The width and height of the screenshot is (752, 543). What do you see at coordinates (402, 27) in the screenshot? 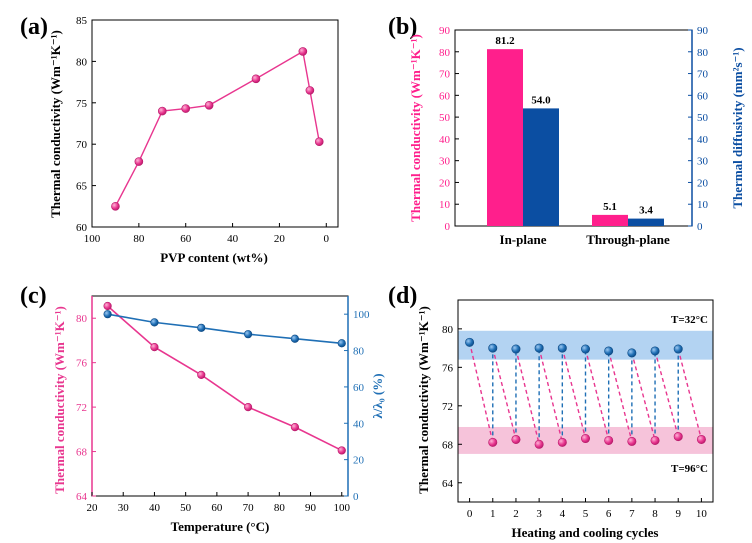
I see `panel-b-label: (b)` at bounding box center [402, 27].